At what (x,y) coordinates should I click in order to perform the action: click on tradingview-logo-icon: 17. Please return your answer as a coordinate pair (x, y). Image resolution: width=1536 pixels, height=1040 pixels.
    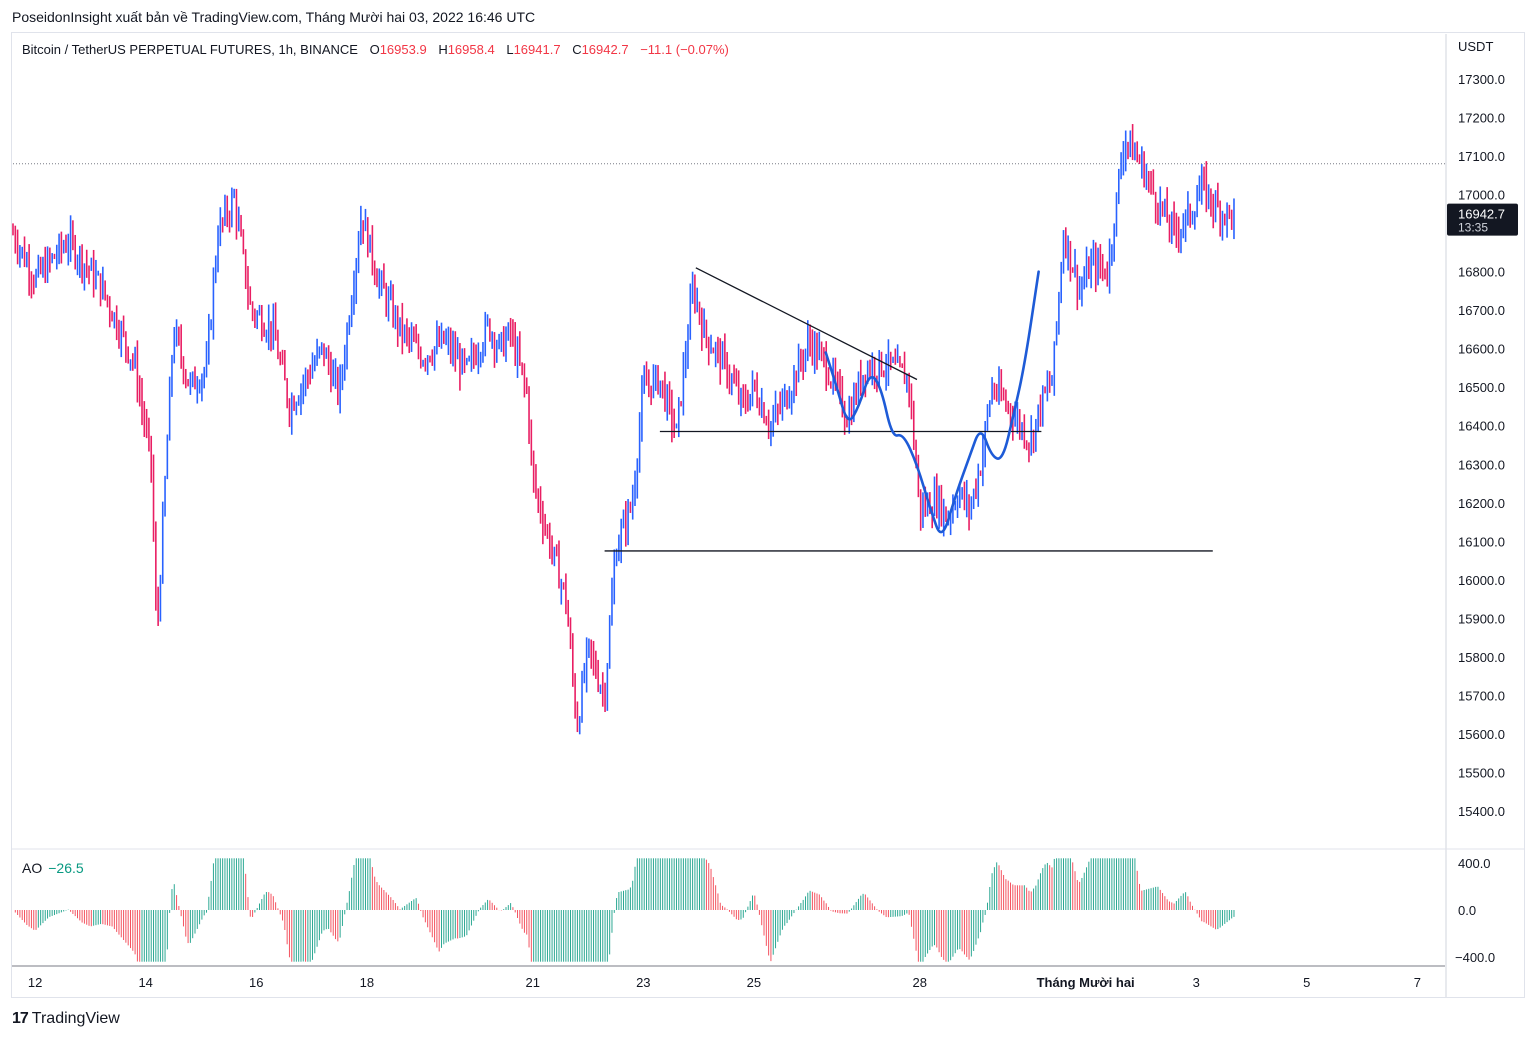
    Looking at the image, I should click on (20, 1018).